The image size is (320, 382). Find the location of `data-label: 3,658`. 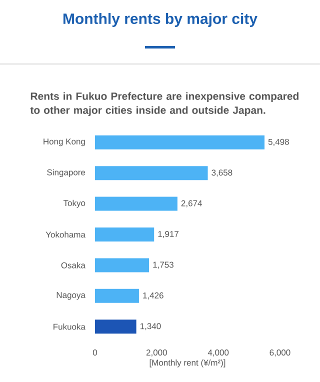

data-label: 3,658 is located at coordinates (222, 173).